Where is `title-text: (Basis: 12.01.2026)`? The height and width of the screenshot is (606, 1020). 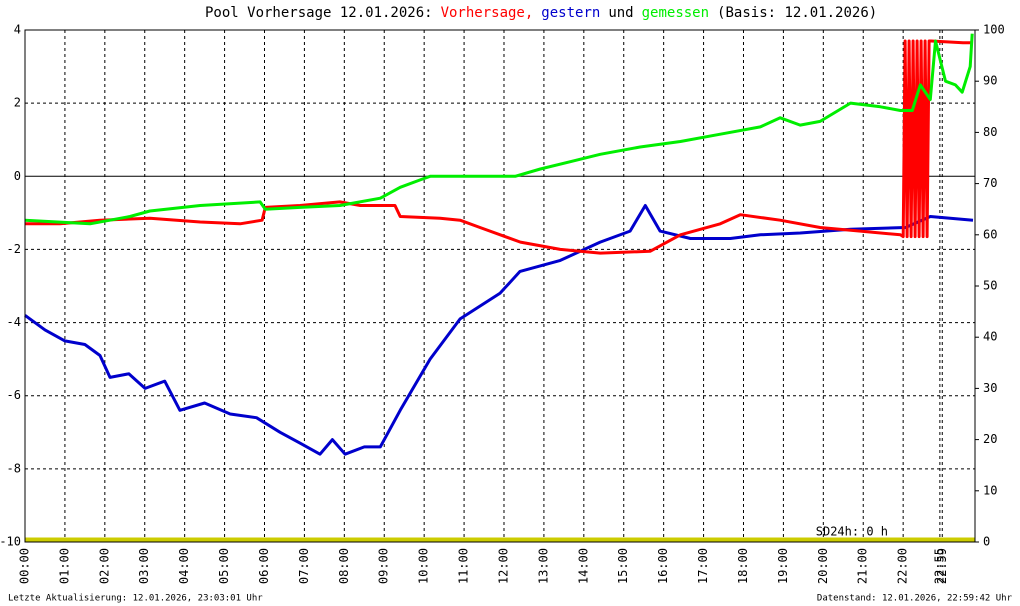
title-text: (Basis: 12.01.2026) is located at coordinates (797, 13).